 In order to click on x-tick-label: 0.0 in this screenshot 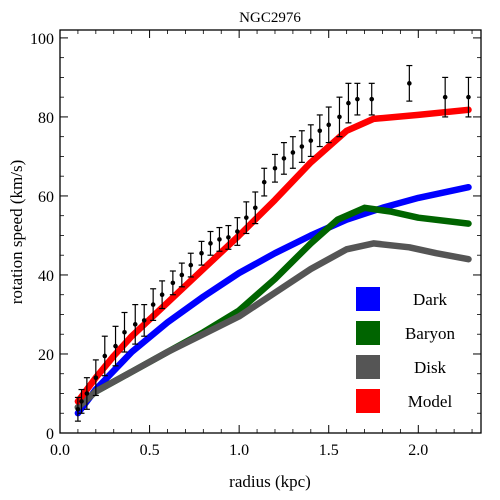, I will do `click(60, 450)`.